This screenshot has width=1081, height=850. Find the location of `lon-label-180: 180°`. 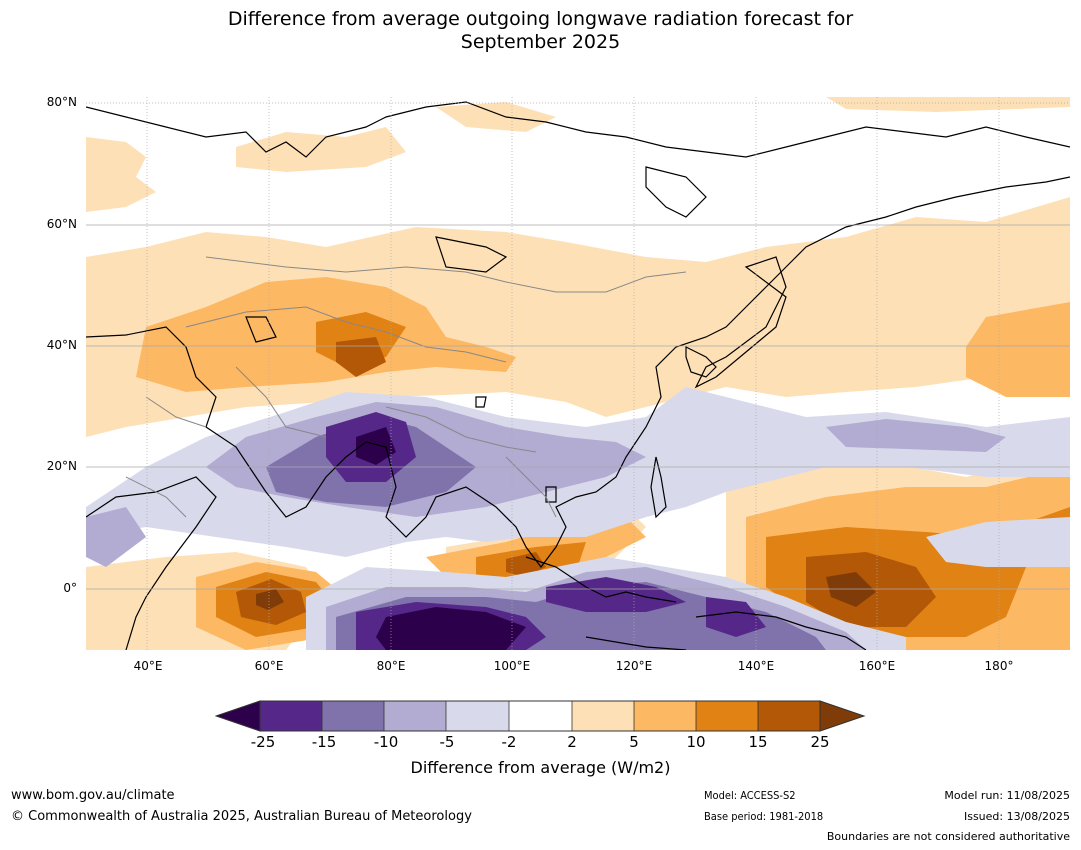

lon-label-180: 180° is located at coordinates (999, 666).